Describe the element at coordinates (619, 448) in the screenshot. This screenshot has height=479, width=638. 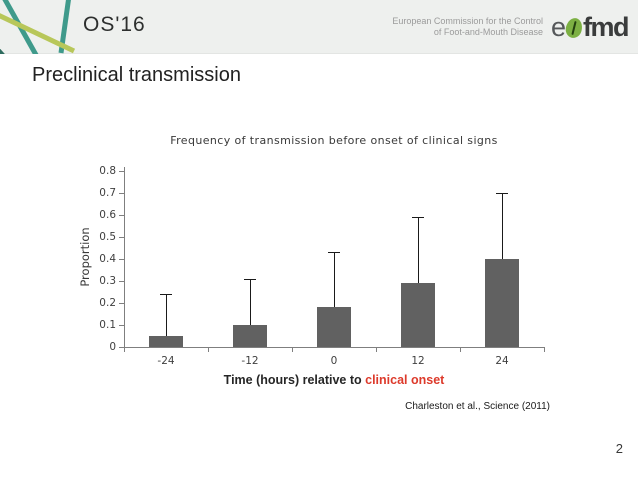
I see `page-number: 2` at that location.